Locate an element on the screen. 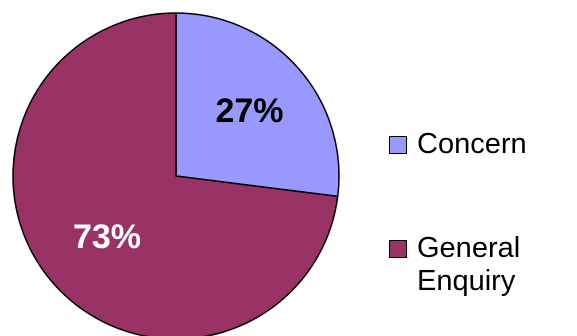 The width and height of the screenshot is (577, 336). slice-label-concern: 27% is located at coordinates (249, 111).